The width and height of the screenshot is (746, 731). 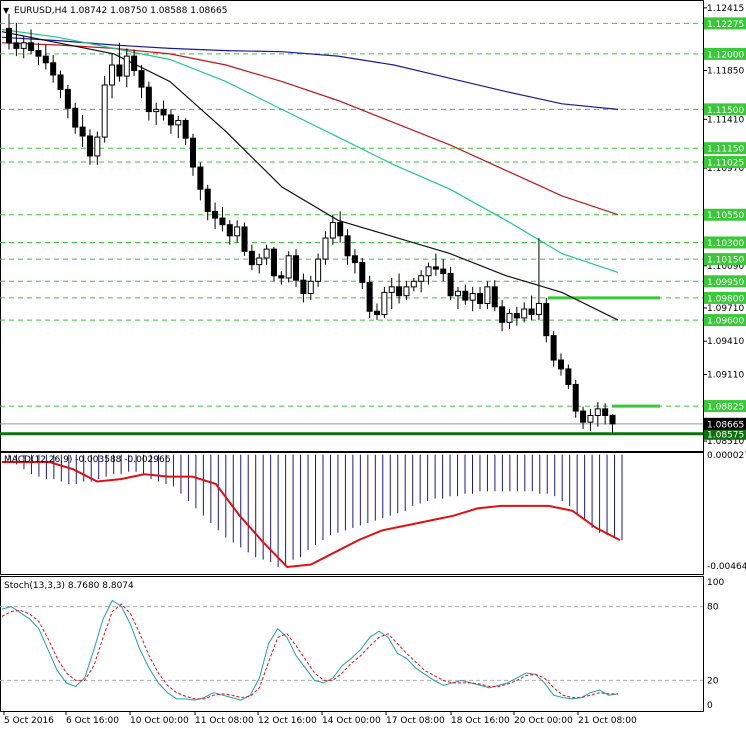 What do you see at coordinates (725, 342) in the screenshot?
I see `price-tick-label: 1.09410` at bounding box center [725, 342].